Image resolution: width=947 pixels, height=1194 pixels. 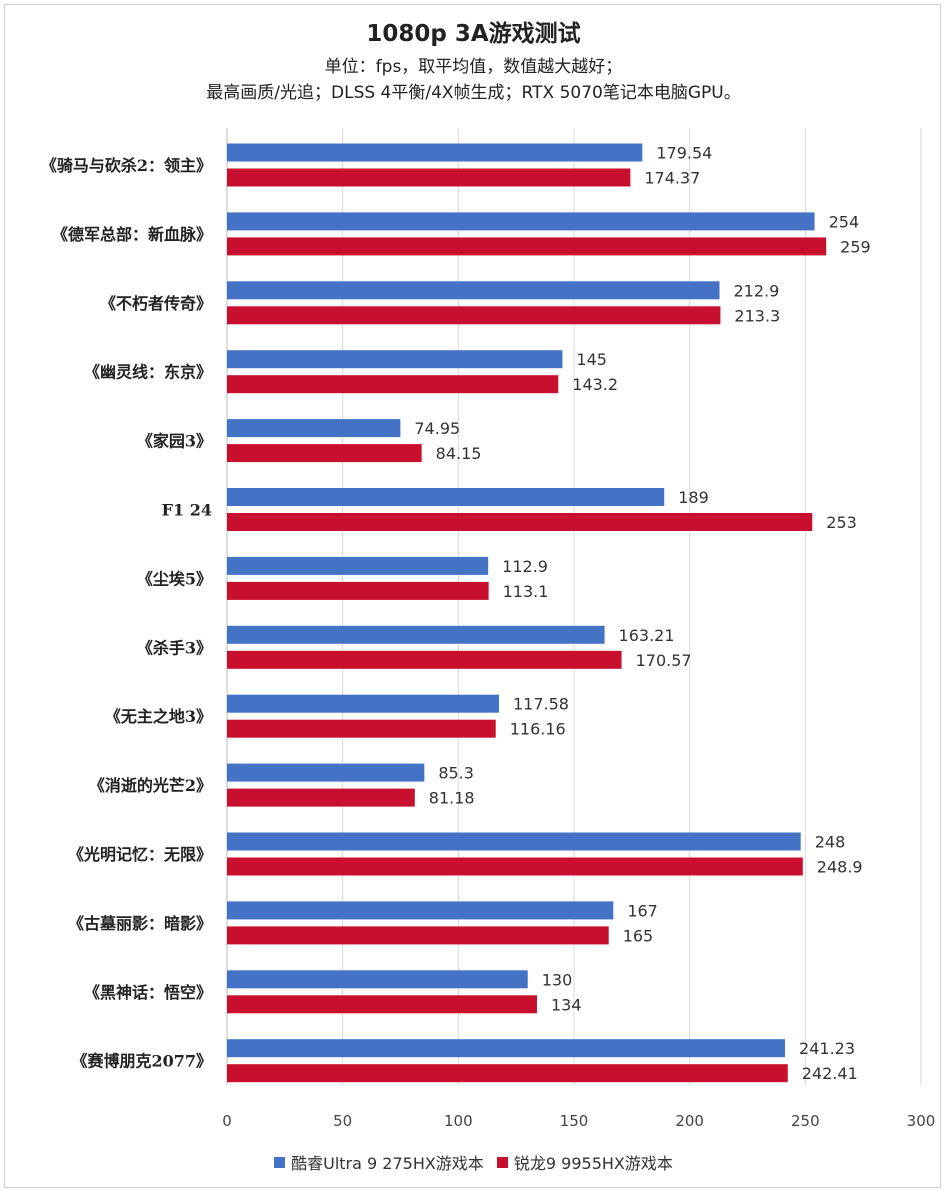 What do you see at coordinates (156, 303) in the screenshot?
I see `category-label: 《不朽者传奇》` at bounding box center [156, 303].